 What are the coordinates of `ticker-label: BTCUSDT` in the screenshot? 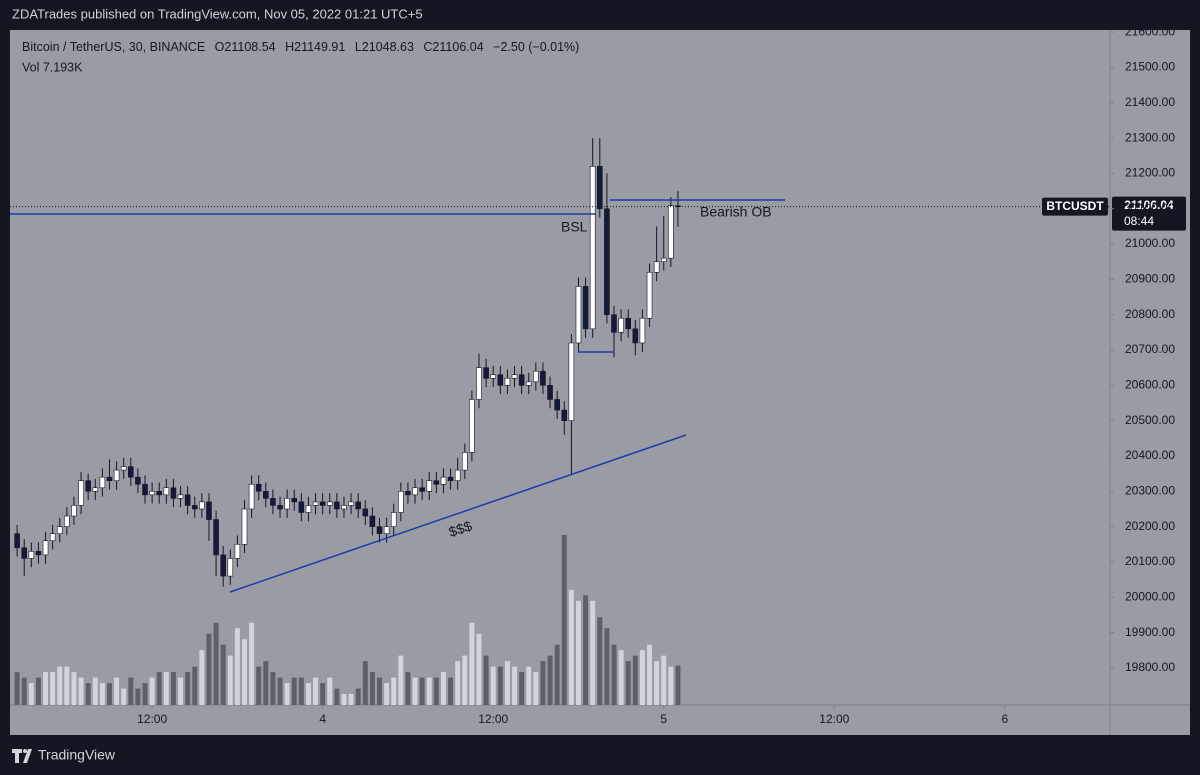 It's located at (1075, 206).